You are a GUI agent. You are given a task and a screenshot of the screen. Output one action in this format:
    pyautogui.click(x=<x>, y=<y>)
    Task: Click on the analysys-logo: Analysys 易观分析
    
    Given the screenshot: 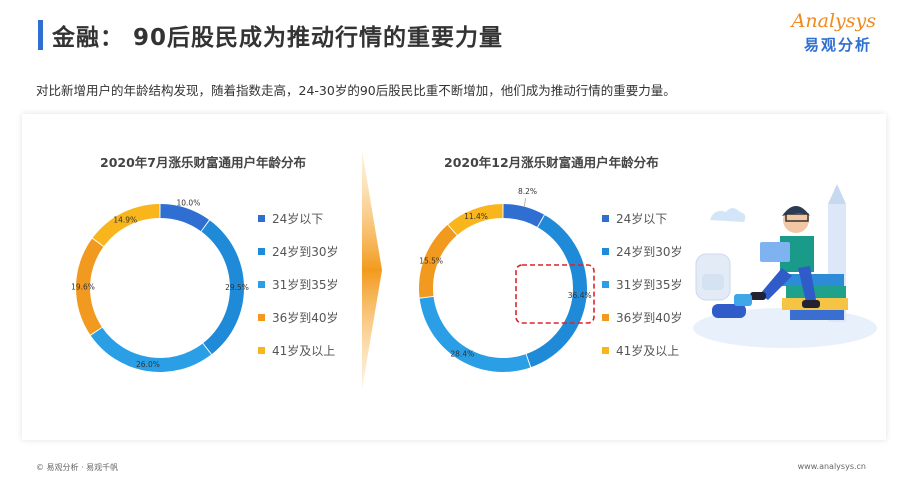 What is the action you would take?
    pyautogui.click(x=821, y=34)
    